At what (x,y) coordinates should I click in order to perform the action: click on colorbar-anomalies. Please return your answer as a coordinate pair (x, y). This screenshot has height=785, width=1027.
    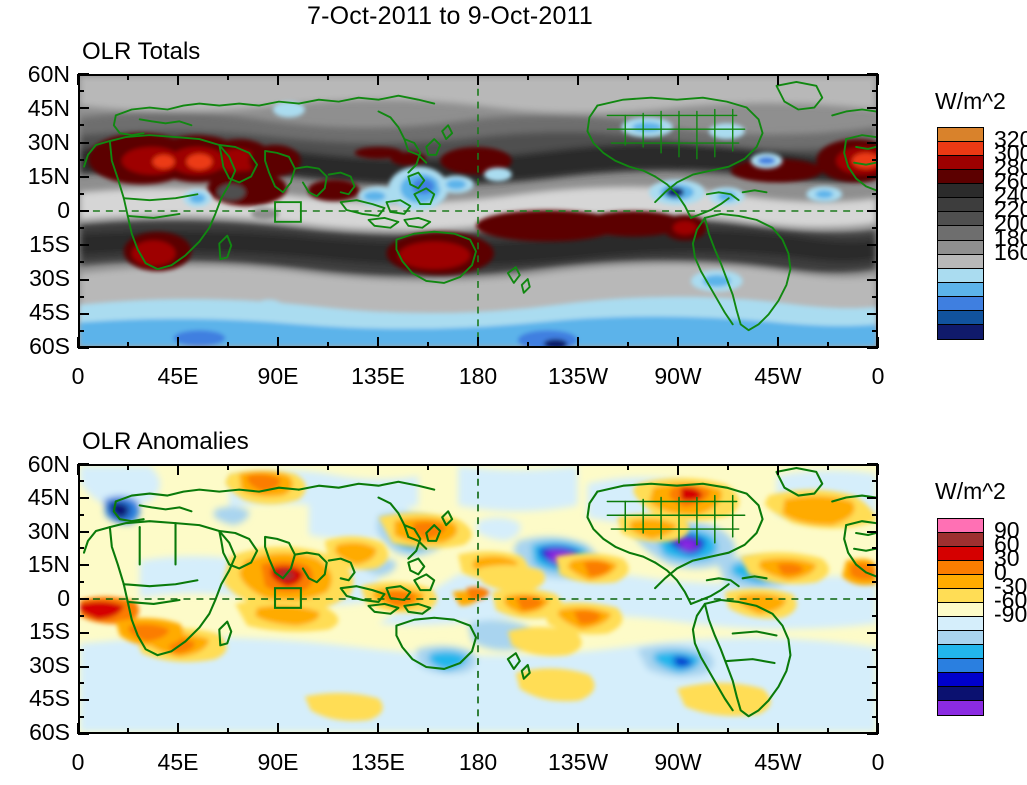
    Looking at the image, I should click on (960, 617).